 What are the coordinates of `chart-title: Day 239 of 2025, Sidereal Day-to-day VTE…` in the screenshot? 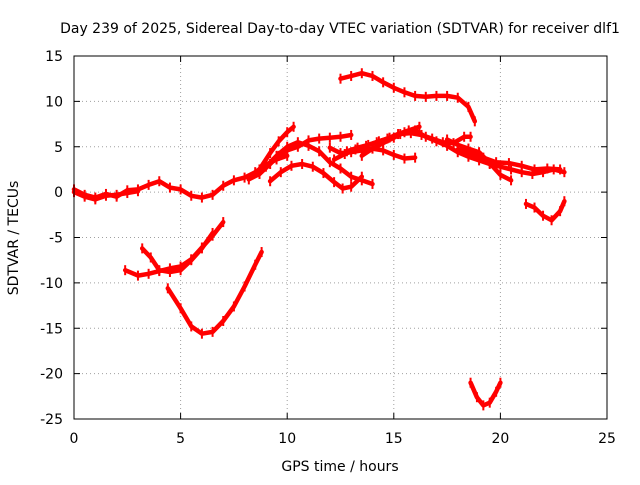 It's located at (340, 29).